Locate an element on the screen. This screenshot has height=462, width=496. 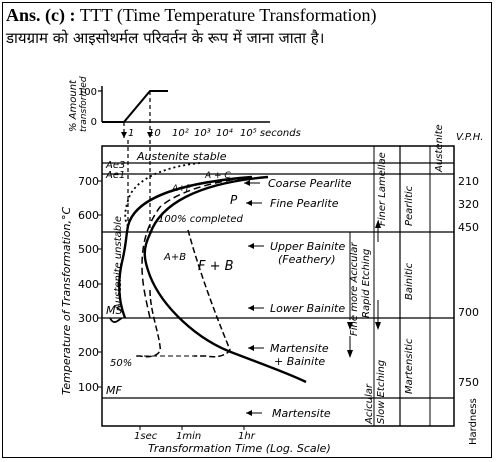
ms-label: MS is located at coordinates (114, 310).